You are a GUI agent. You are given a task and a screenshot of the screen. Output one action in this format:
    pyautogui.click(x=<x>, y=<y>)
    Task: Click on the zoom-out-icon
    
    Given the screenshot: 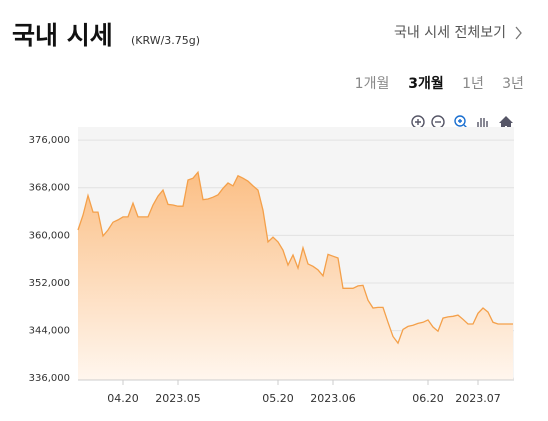 What is the action you would take?
    pyautogui.click(x=438, y=122)
    